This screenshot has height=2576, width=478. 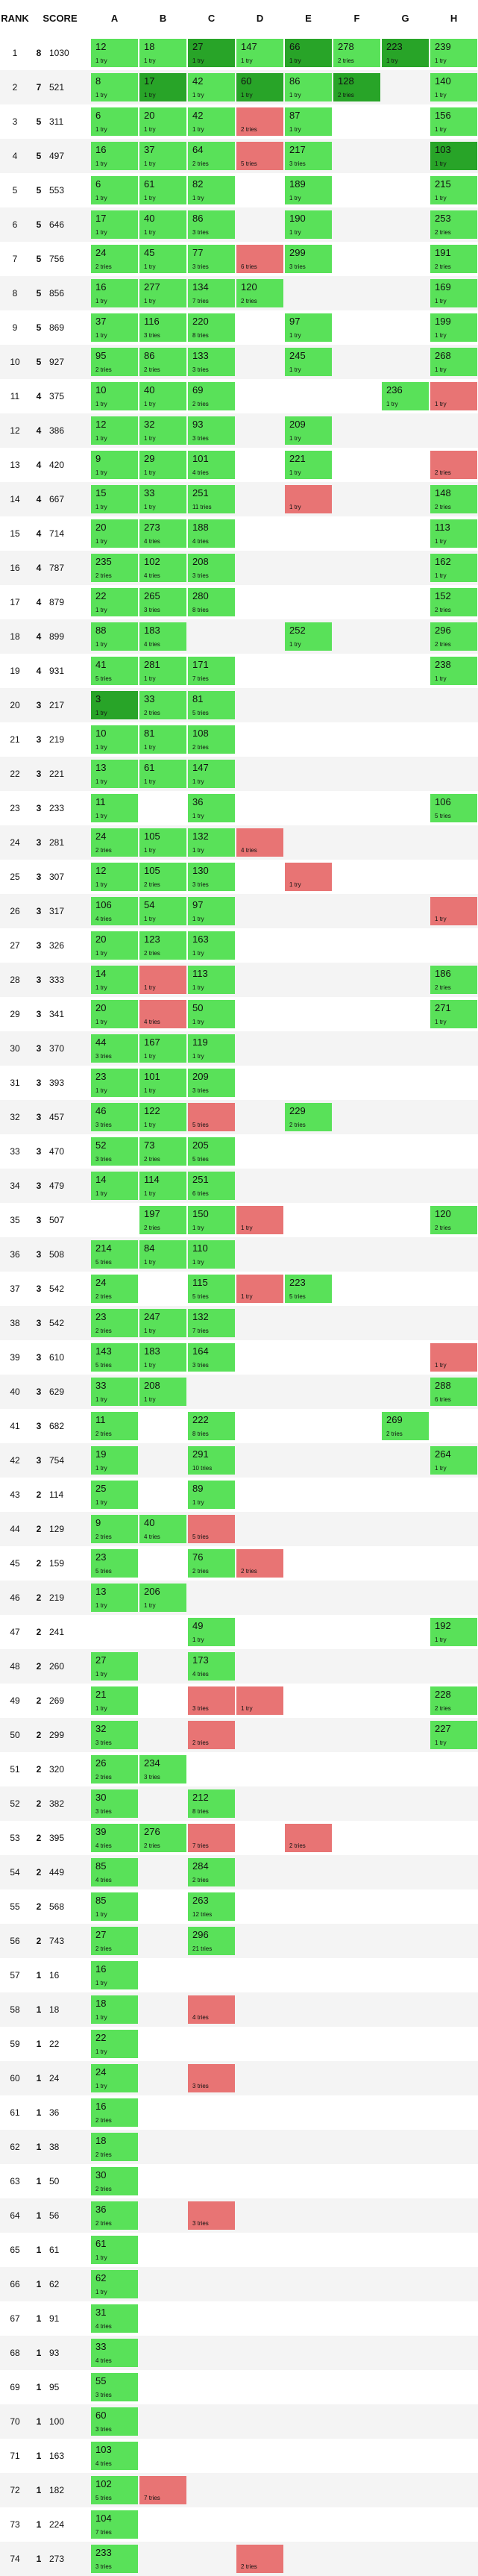 I want to click on solved-cell: 36 2 tries, so click(x=115, y=2215).